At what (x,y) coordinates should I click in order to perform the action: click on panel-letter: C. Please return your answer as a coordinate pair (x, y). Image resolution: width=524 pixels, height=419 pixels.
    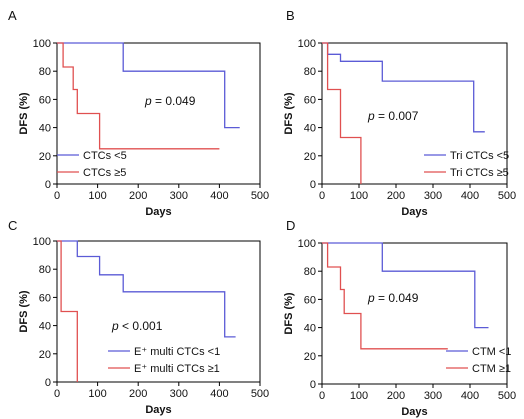
    Looking at the image, I should click on (12, 225).